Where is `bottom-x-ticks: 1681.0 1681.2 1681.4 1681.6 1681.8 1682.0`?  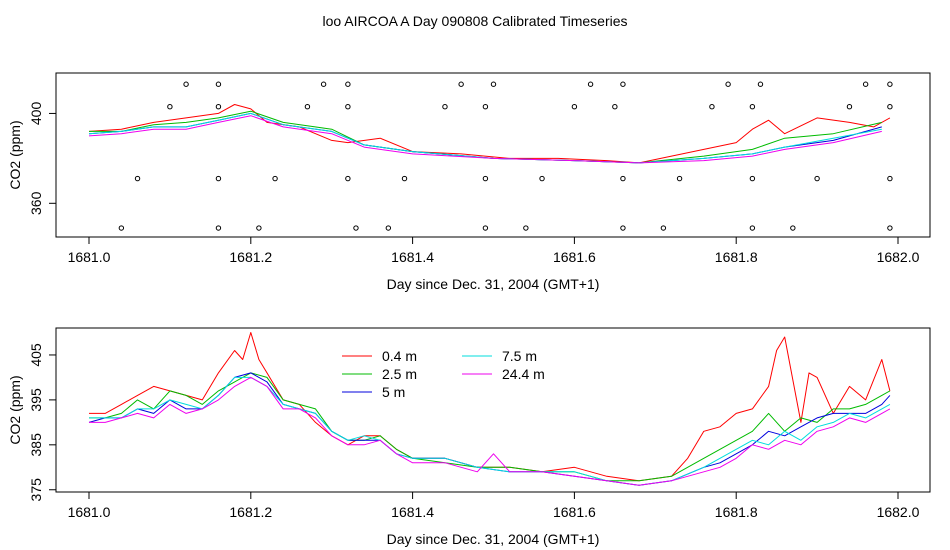
bottom-x-ticks: 1681.0 1681.2 1681.4 1681.6 1681.8 1682.0 is located at coordinates (494, 506).